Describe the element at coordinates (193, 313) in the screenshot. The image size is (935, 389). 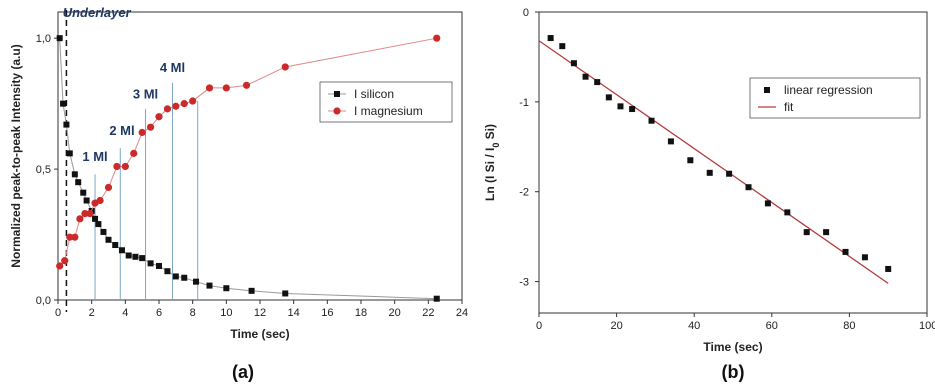
I see `x-tick-label: 8` at that location.